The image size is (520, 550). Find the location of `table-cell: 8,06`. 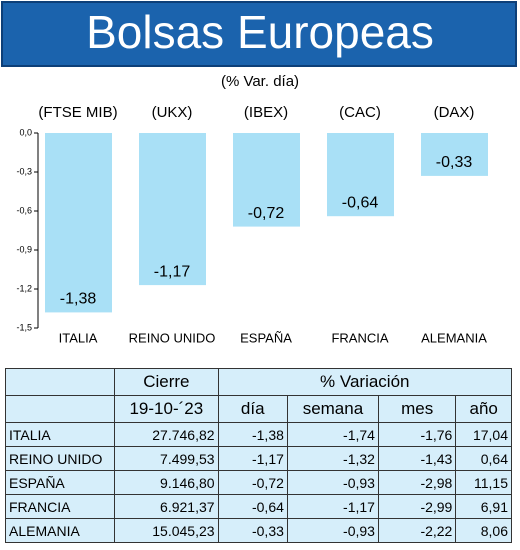

table-cell: 8,06 is located at coordinates (483, 530).